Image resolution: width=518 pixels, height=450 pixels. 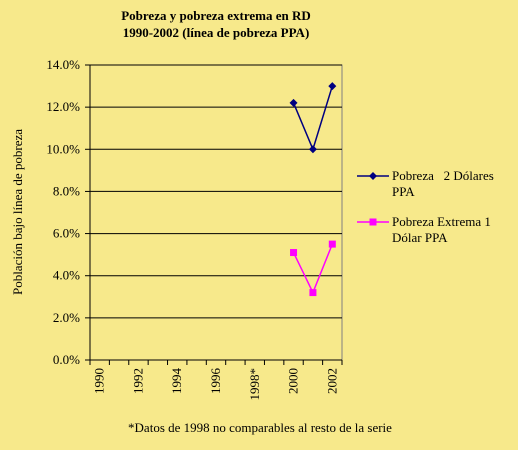 What do you see at coordinates (331, 381) in the screenshot?
I see `x-tick-label: 2002` at bounding box center [331, 381].